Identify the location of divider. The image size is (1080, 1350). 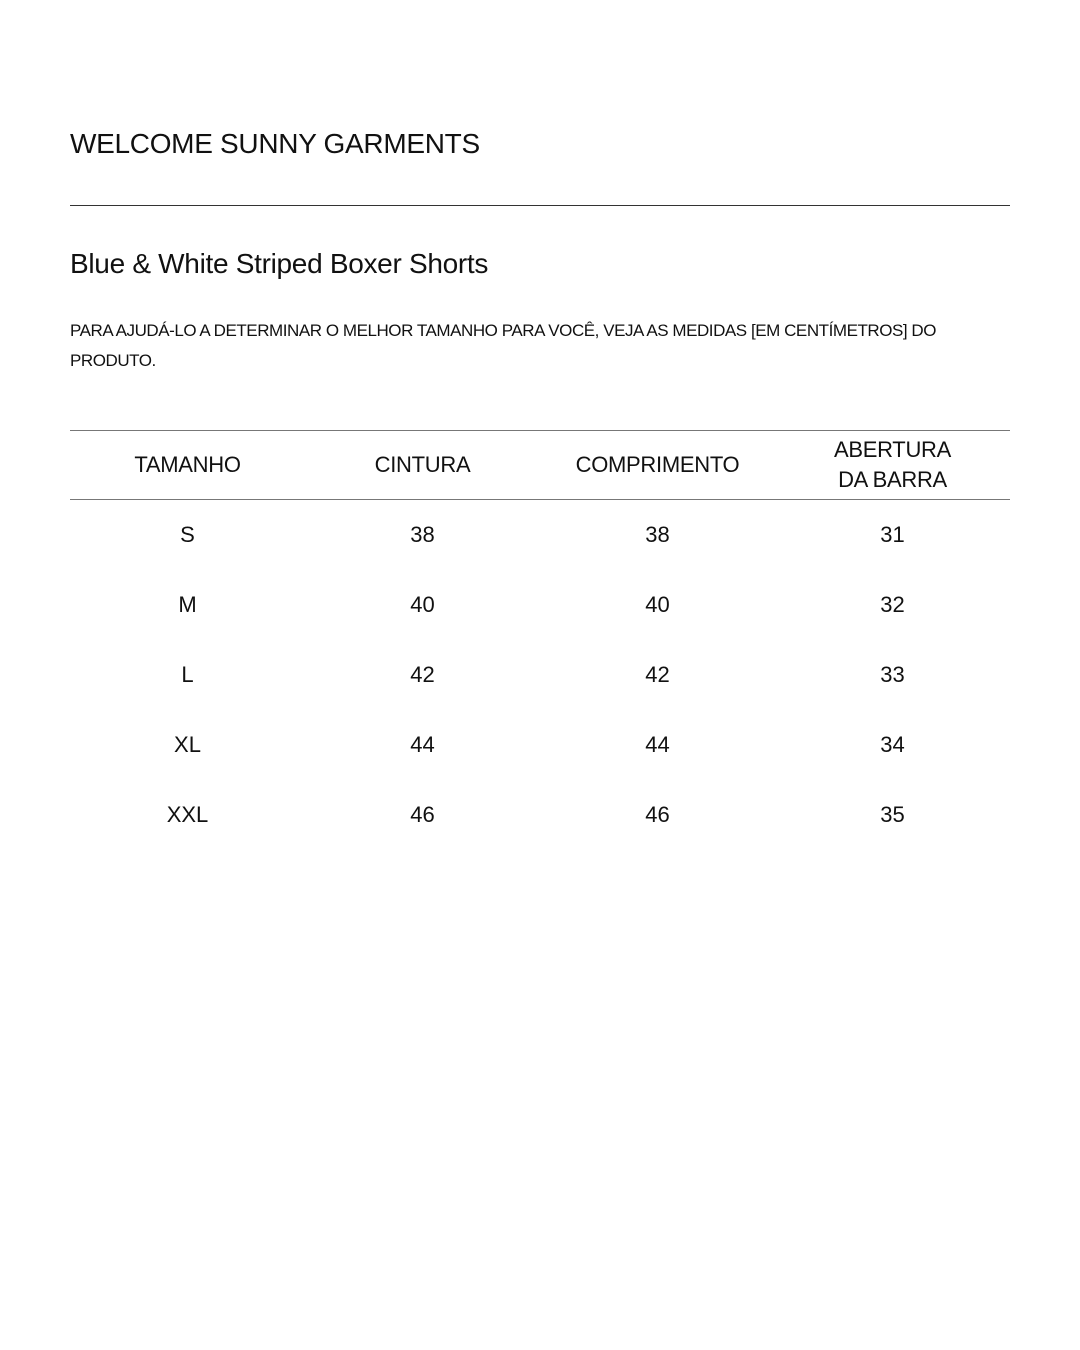
(540, 205).